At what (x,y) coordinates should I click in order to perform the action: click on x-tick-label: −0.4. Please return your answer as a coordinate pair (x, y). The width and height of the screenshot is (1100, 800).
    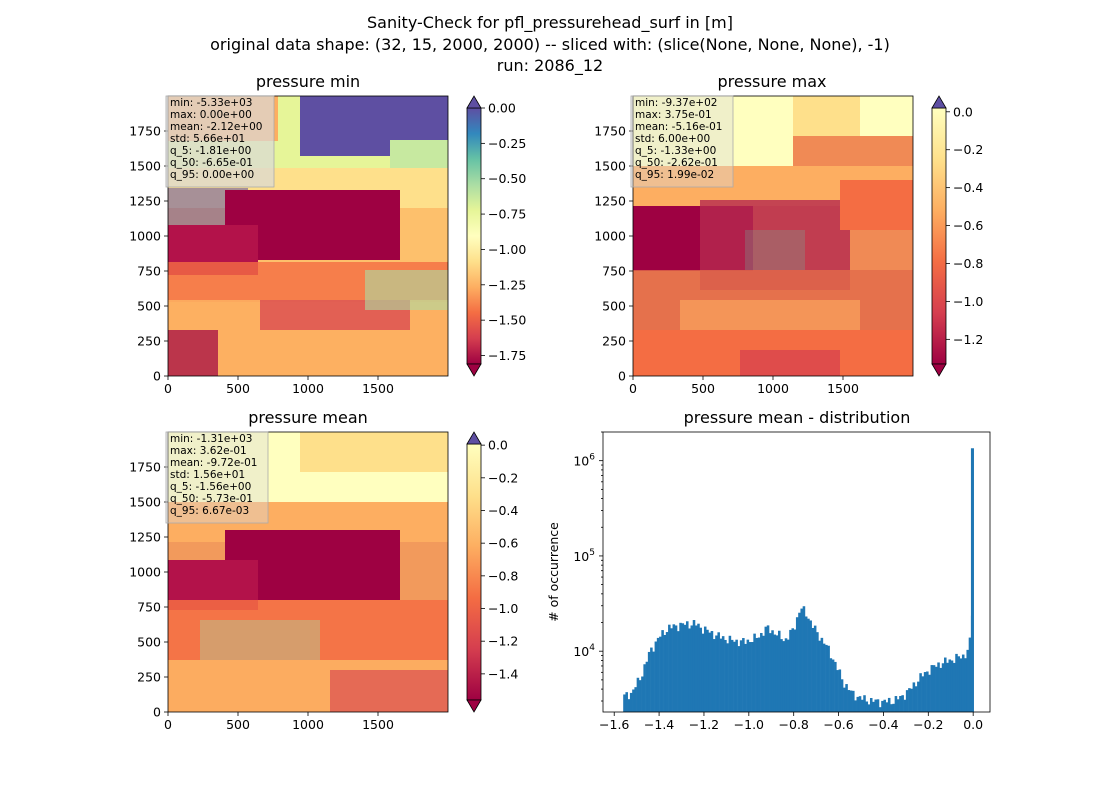
    Looking at the image, I should click on (883, 724).